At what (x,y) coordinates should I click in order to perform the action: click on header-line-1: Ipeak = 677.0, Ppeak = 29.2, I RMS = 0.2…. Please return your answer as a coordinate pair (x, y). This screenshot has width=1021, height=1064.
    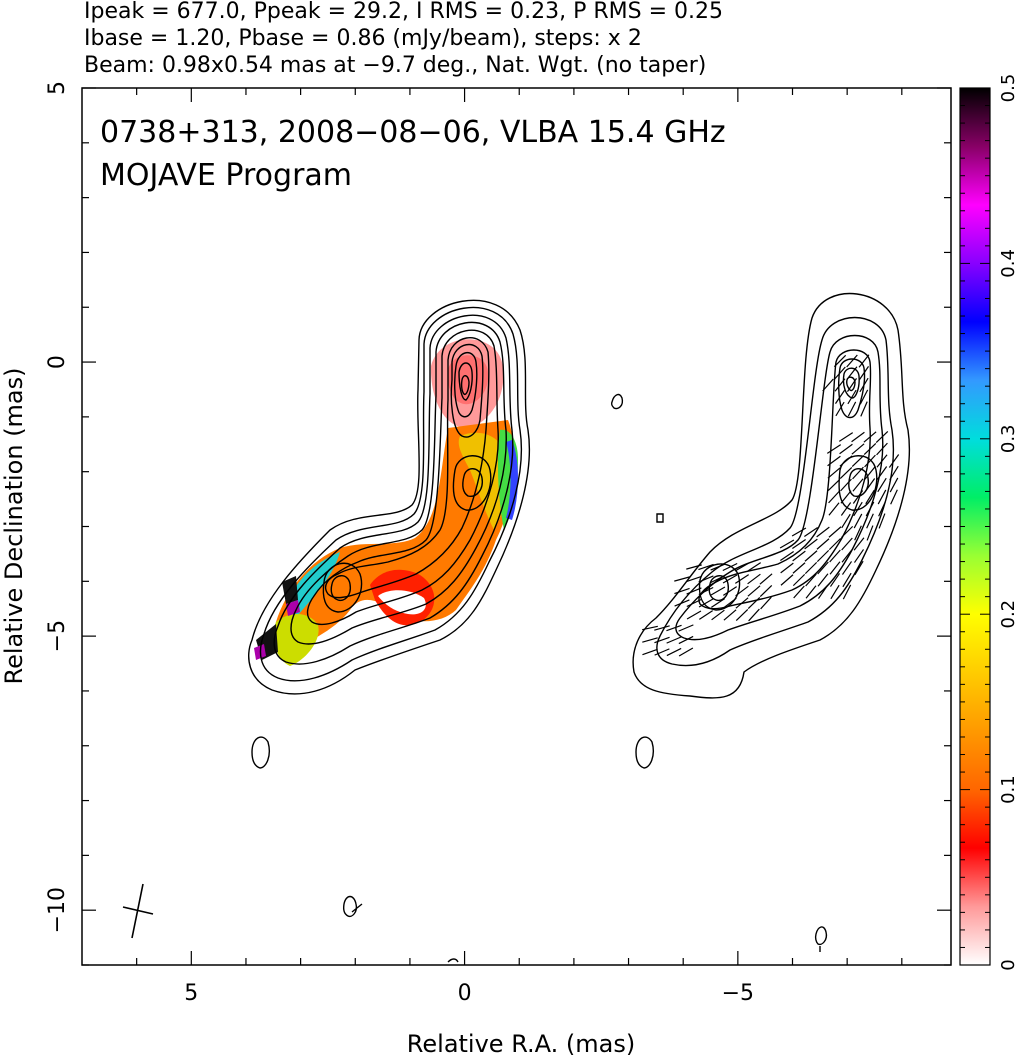
    Looking at the image, I should click on (403, 12).